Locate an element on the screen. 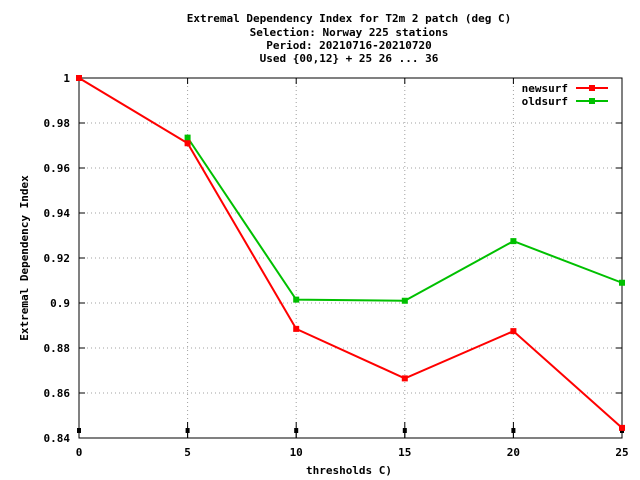 The height and width of the screenshot is (480, 640). y-tick-label: 0.98 is located at coordinates (57, 123).